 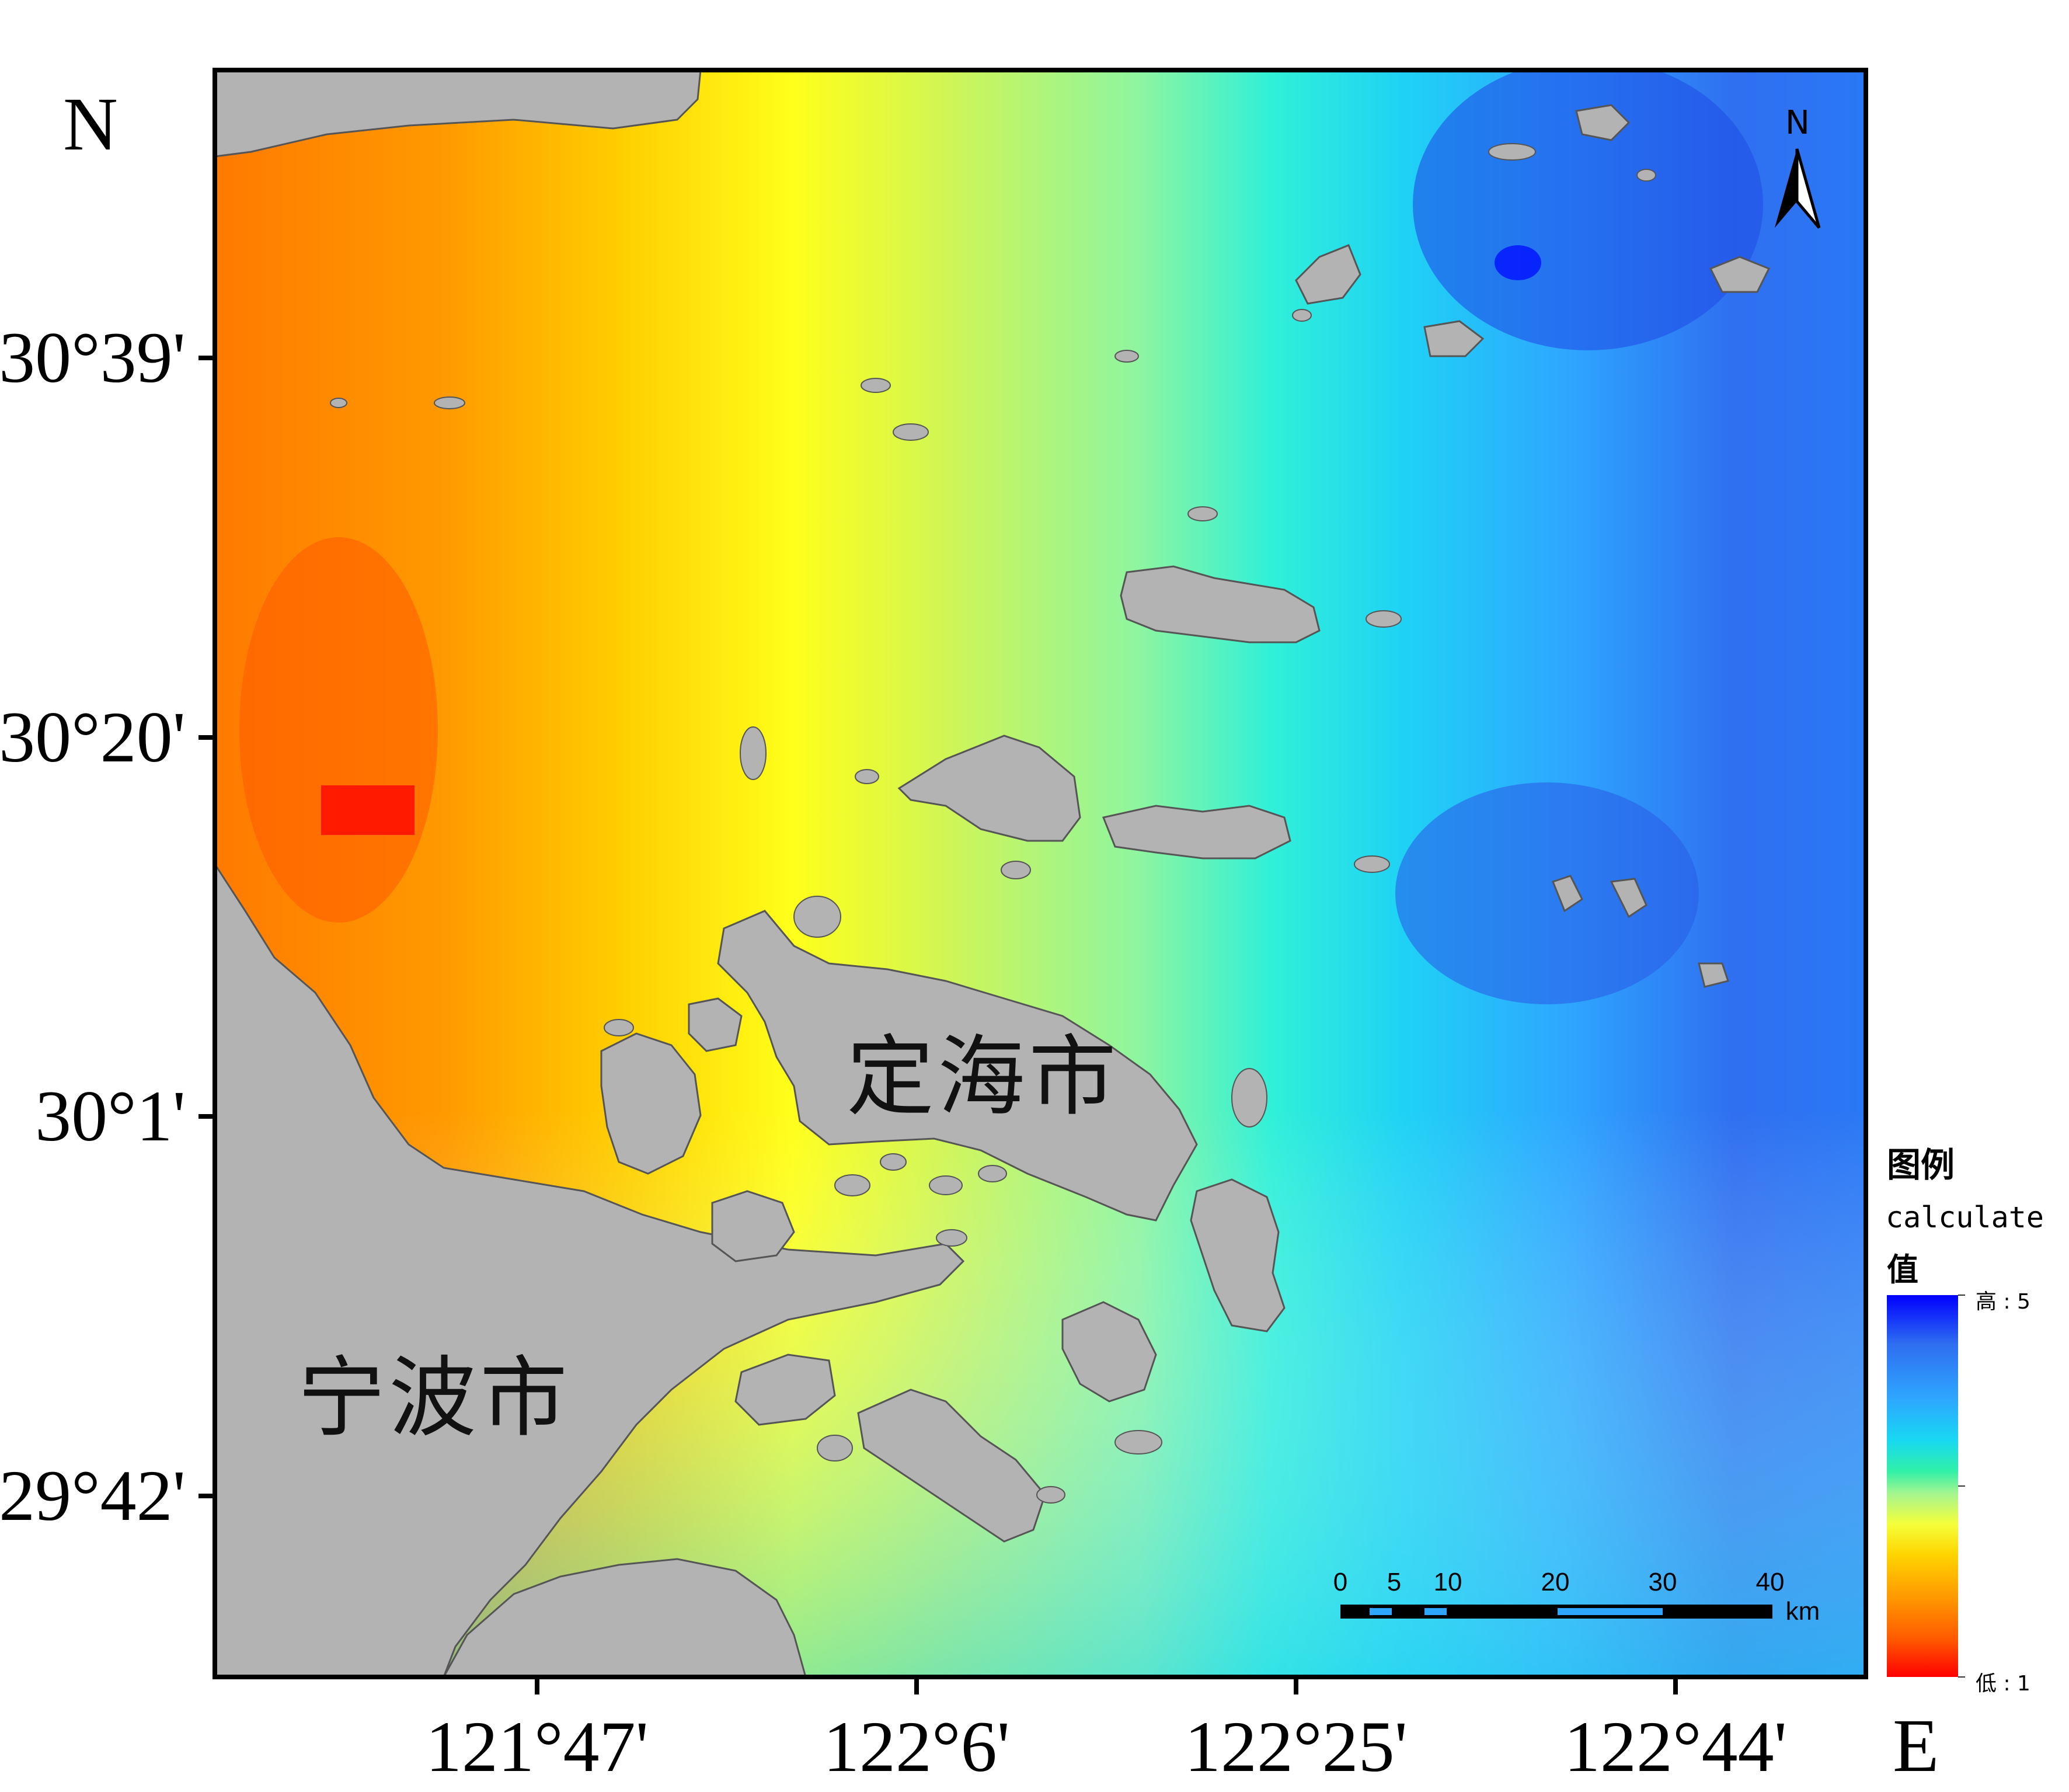 I want to click on compass-label: N, so click(x=1797, y=123).